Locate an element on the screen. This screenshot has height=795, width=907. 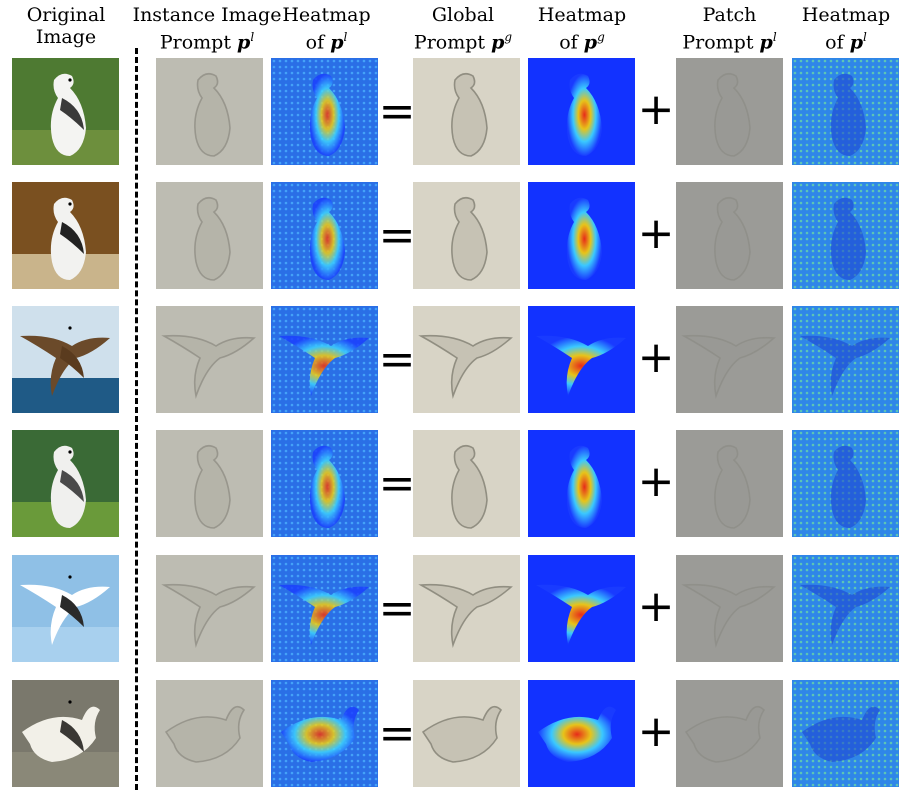
header-line1: Original is located at coordinates (66, 15).